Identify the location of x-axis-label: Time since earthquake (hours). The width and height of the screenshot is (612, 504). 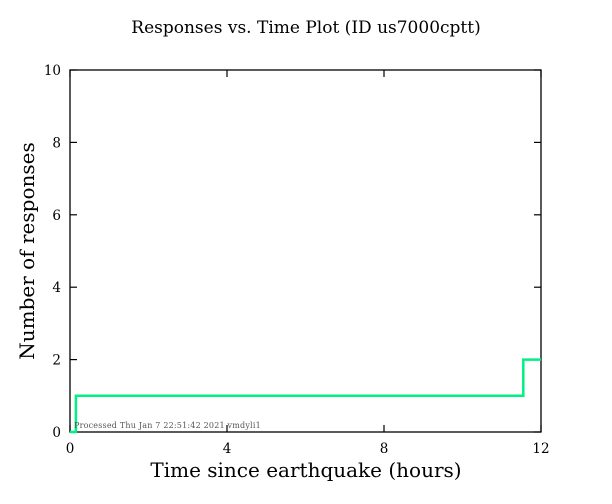
(306, 470).